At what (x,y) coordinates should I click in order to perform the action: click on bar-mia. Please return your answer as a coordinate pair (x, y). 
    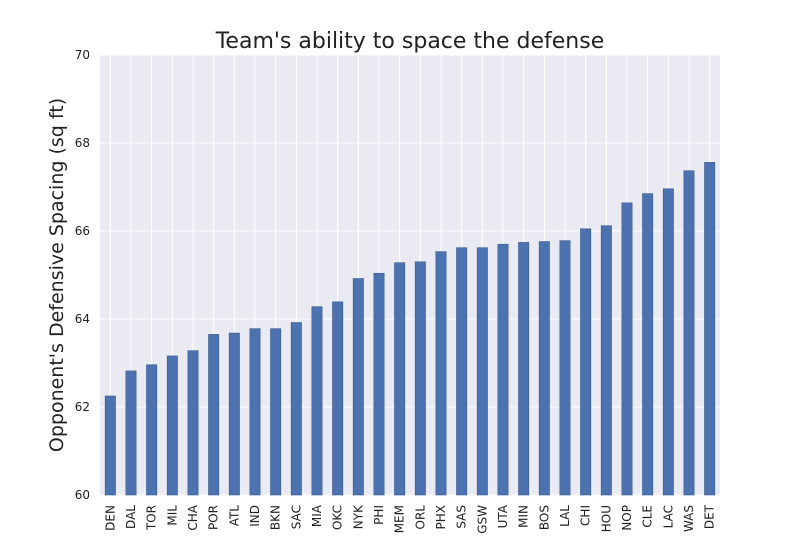
    Looking at the image, I should click on (317, 401).